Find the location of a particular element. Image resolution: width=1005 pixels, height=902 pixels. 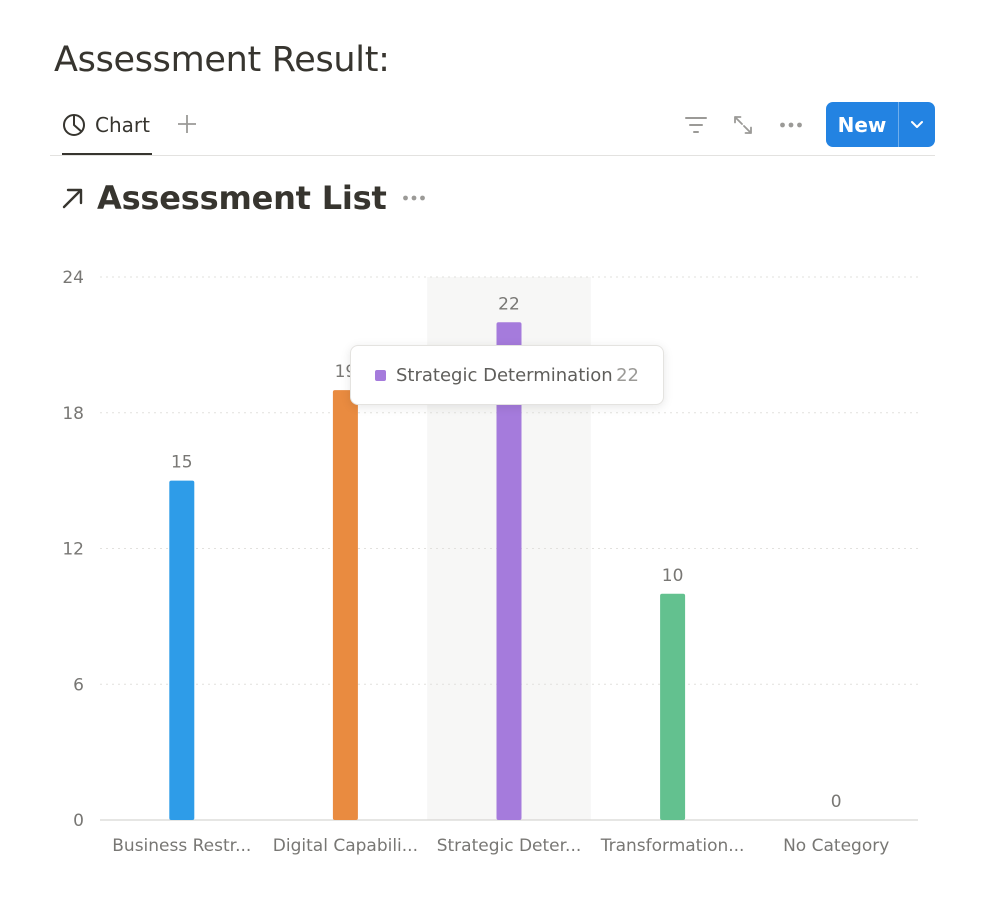

database-more-button is located at coordinates (414, 198).